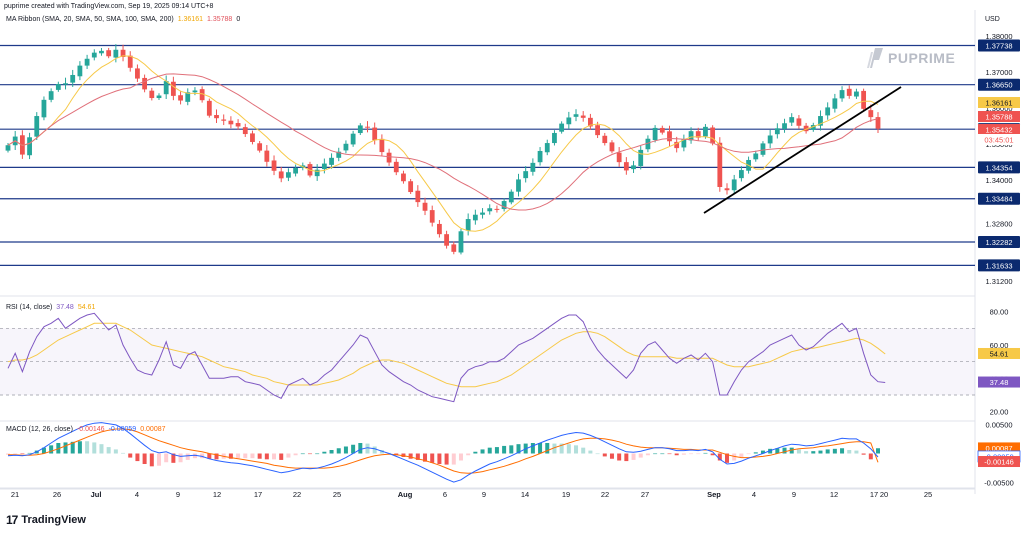  What do you see at coordinates (190, 19) in the screenshot?
I see `main-legend-v1: 1.36161` at bounding box center [190, 19].